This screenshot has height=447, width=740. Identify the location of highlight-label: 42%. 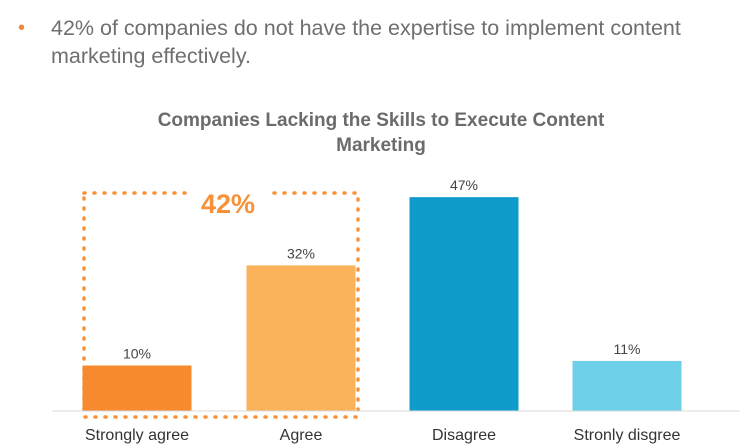
(228, 204).